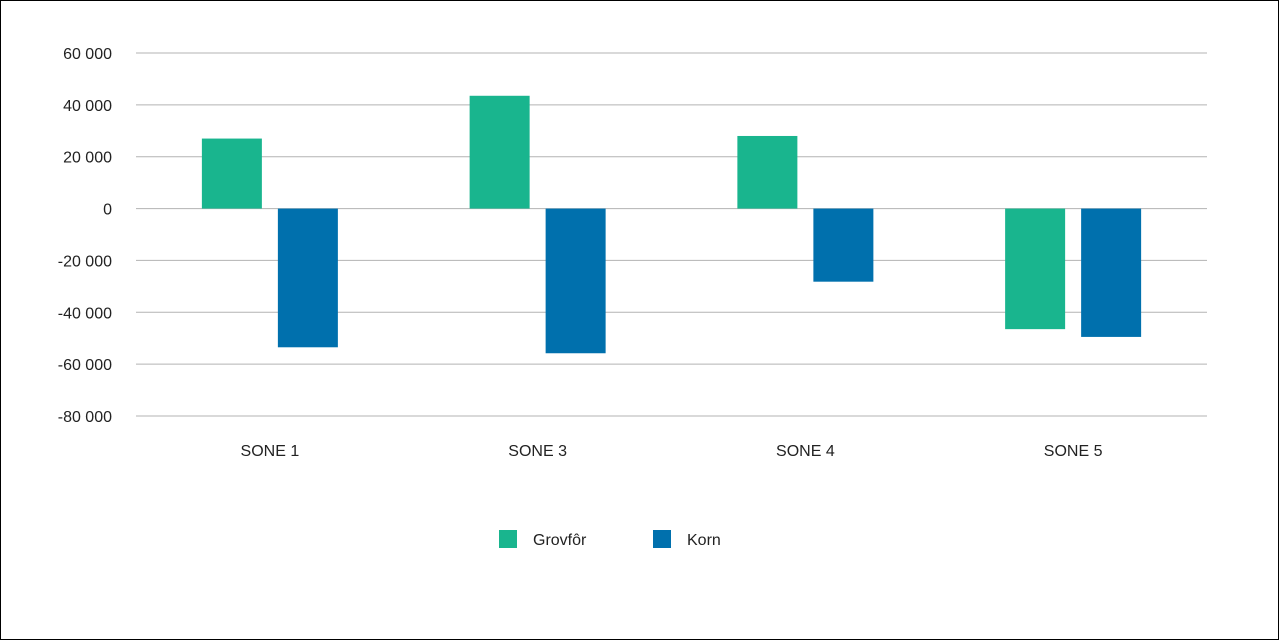 The width and height of the screenshot is (1281, 640). Describe the element at coordinates (508, 539) in the screenshot. I see `legend-swatch-grovfor` at that location.